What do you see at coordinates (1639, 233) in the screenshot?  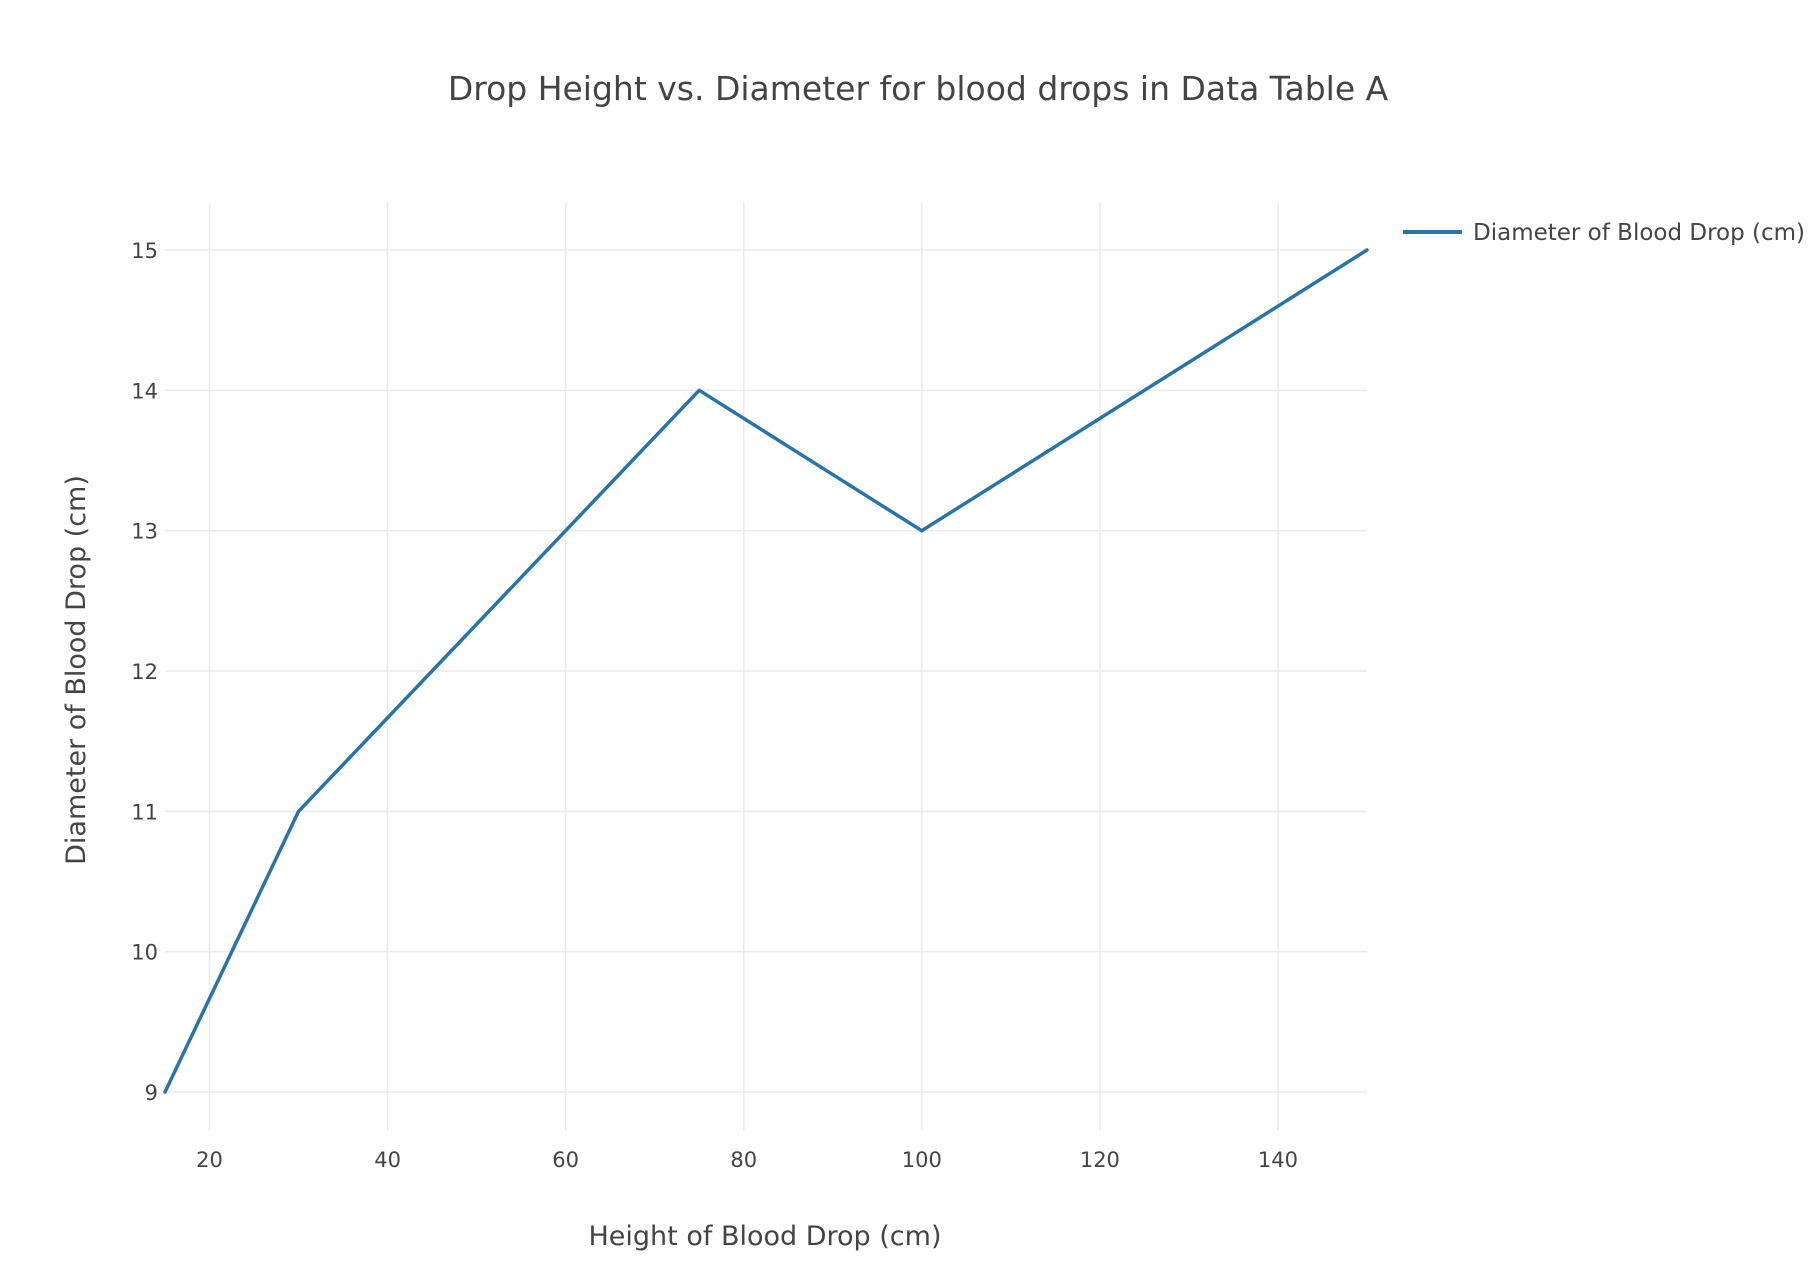 I see `legend-label: Diameter of Blood Drop (cm)` at bounding box center [1639, 233].